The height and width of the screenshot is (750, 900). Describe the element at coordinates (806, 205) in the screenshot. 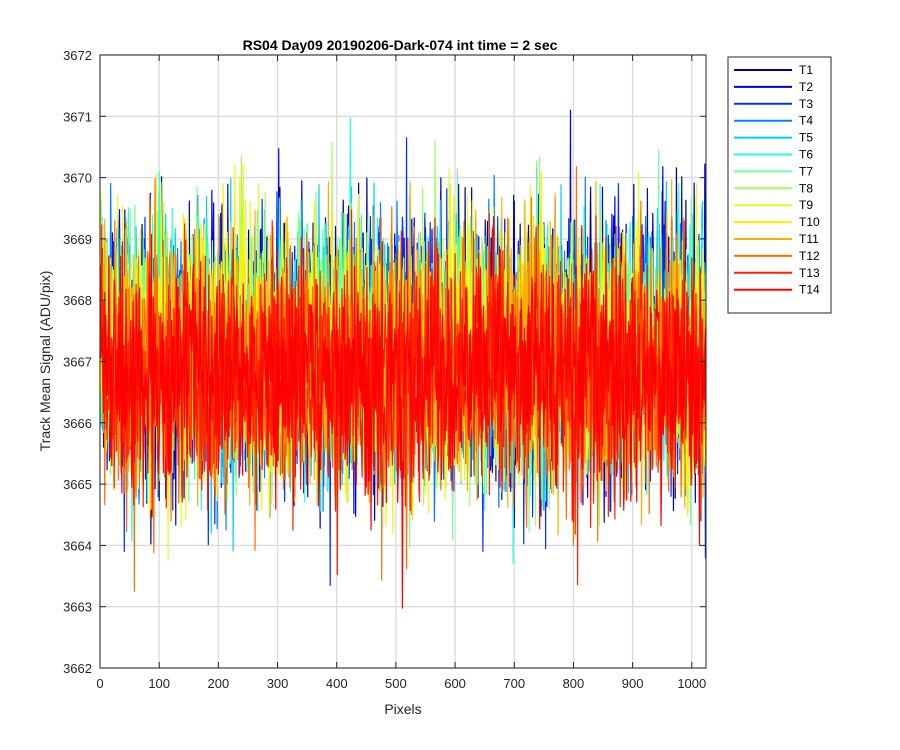

I see `legend-label-t9: T9` at that location.